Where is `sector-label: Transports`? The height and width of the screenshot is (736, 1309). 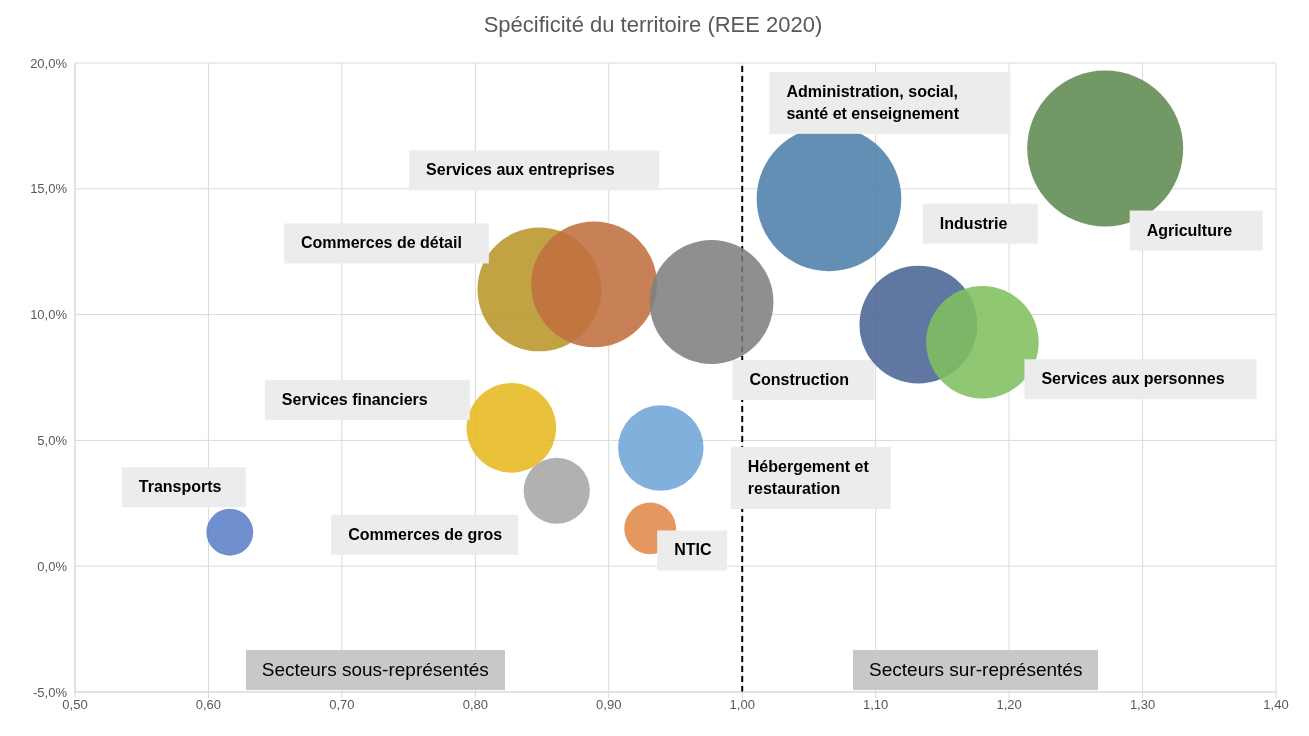 sector-label: Transports is located at coordinates (183, 487).